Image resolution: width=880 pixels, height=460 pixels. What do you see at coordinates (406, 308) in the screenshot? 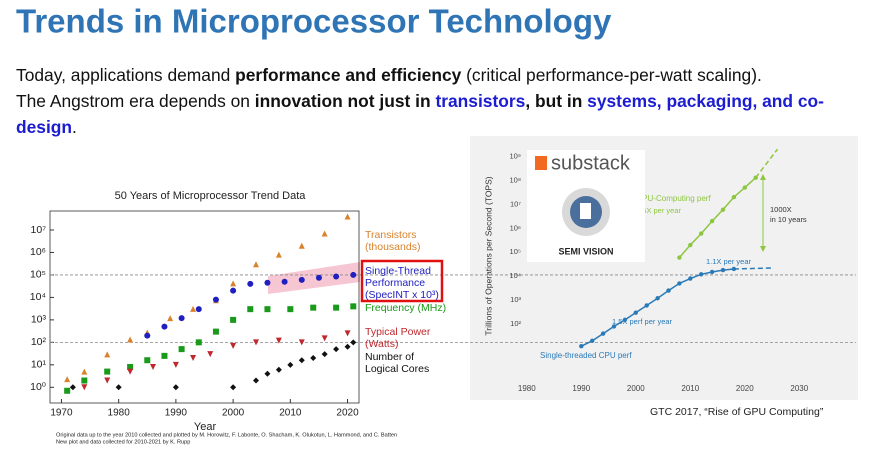
I see `legend-label: Frequency (MHz)` at bounding box center [406, 308].